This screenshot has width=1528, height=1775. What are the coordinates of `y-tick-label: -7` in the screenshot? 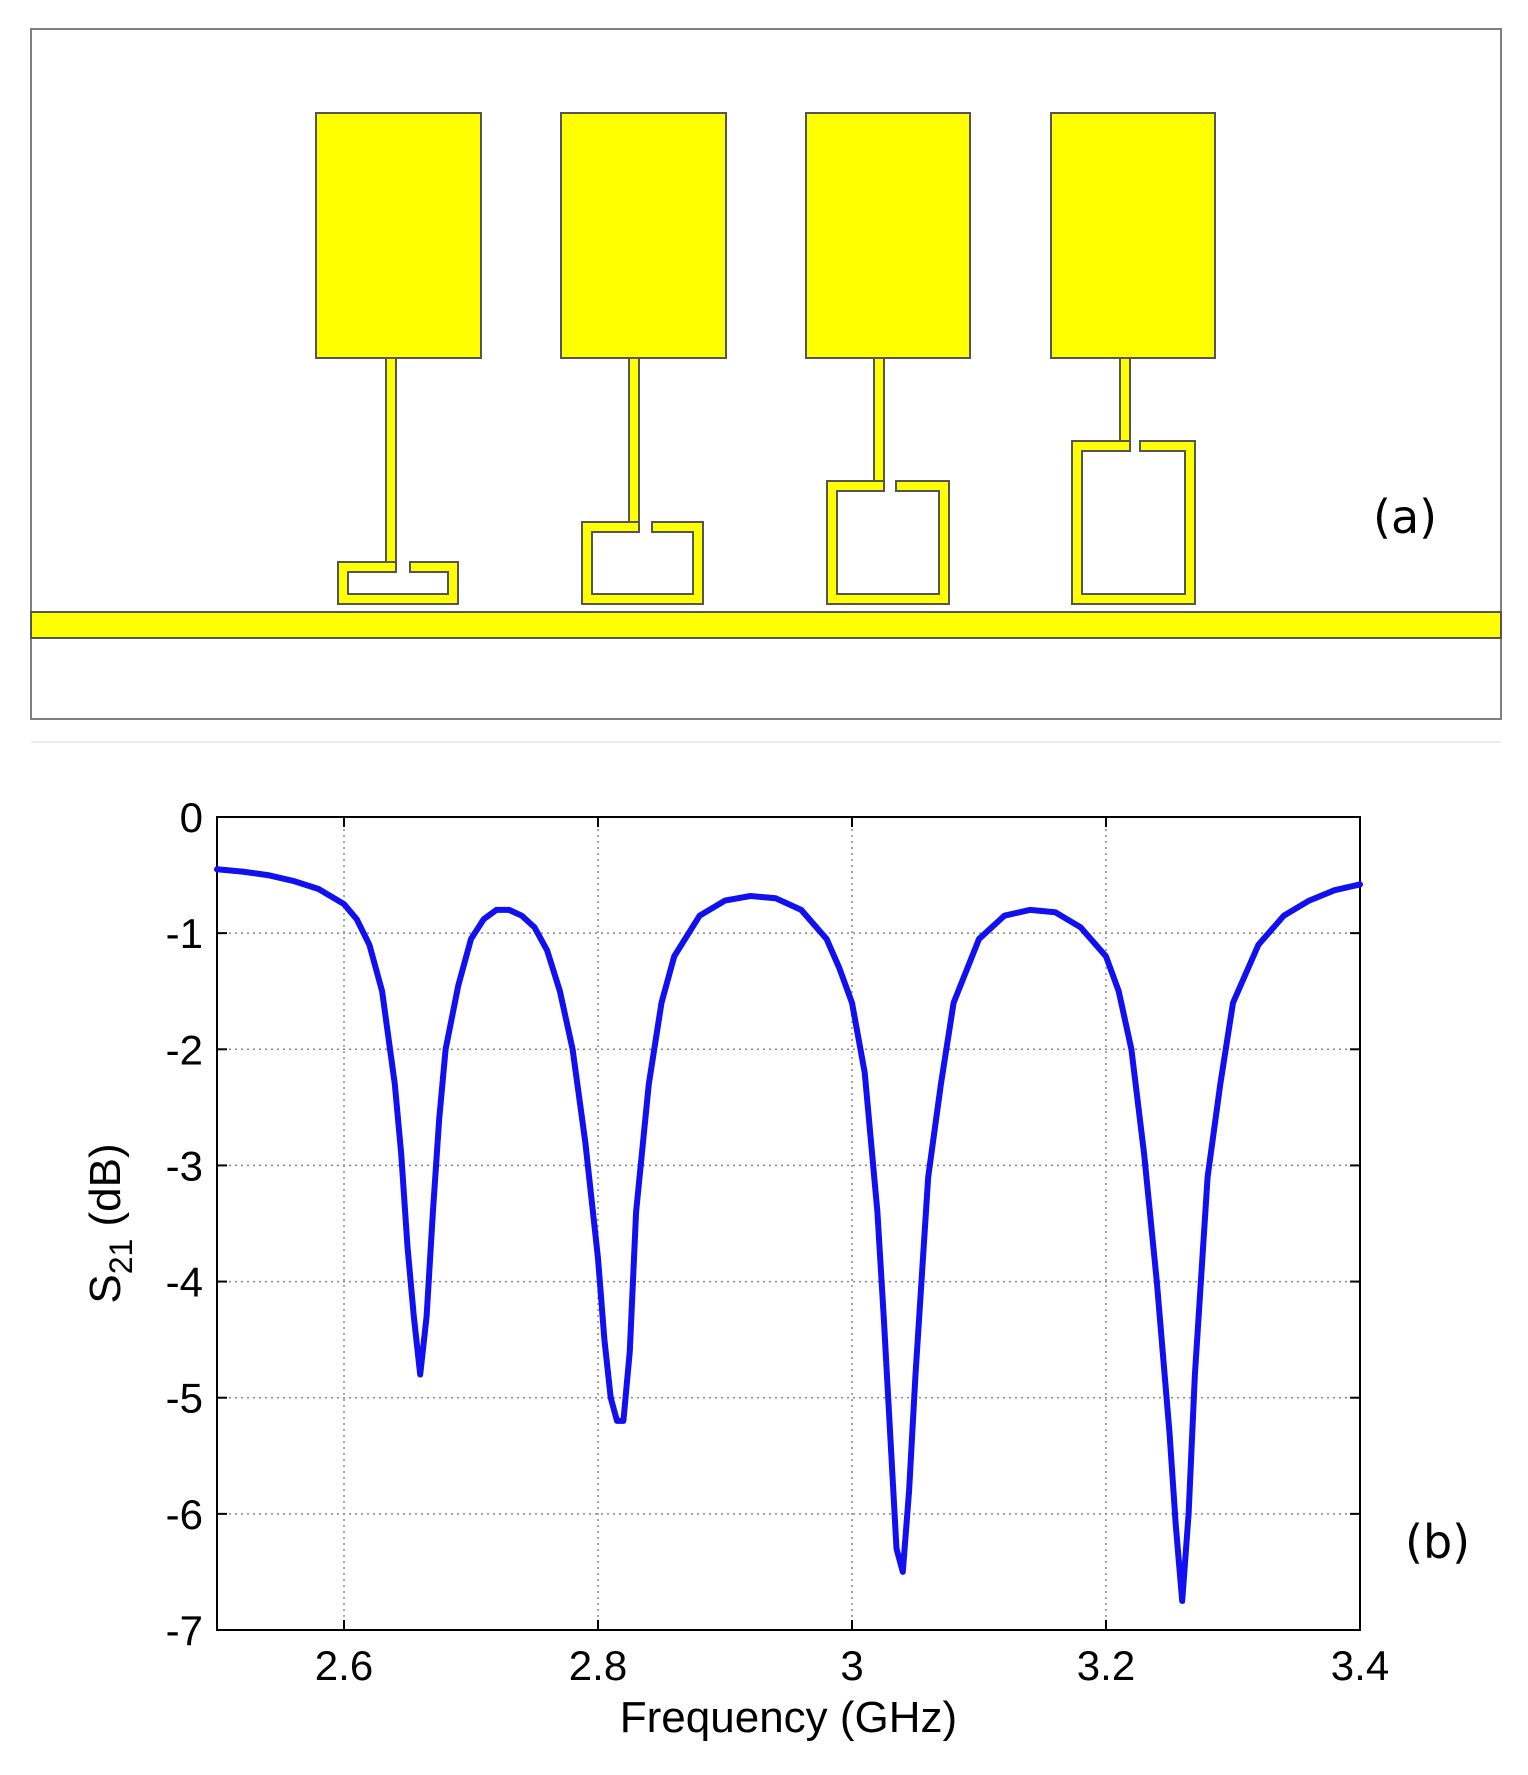 It's located at (184, 1630).